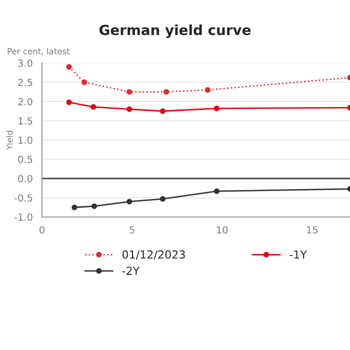 This screenshot has height=350, width=350. What do you see at coordinates (153, 255) in the screenshot?
I see `legend-label: 01/12/2023` at bounding box center [153, 255].